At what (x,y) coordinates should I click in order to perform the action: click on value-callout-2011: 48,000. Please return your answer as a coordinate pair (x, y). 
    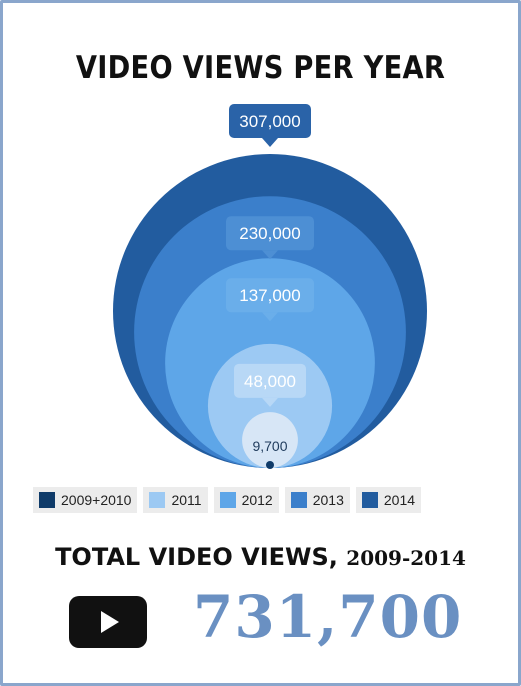
    Looking at the image, I should click on (270, 385).